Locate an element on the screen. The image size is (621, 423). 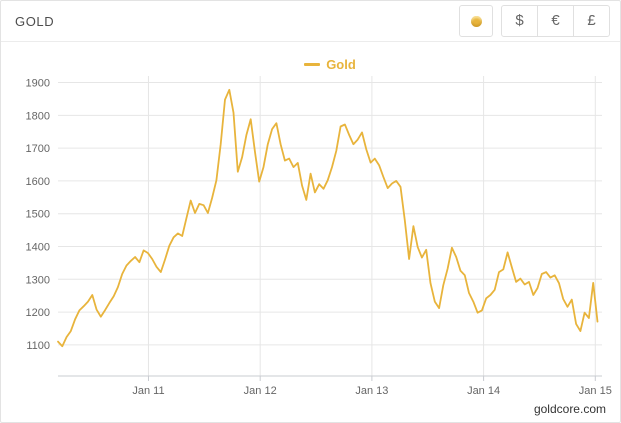
selected-indicator-dot-icon is located at coordinates (476, 21).